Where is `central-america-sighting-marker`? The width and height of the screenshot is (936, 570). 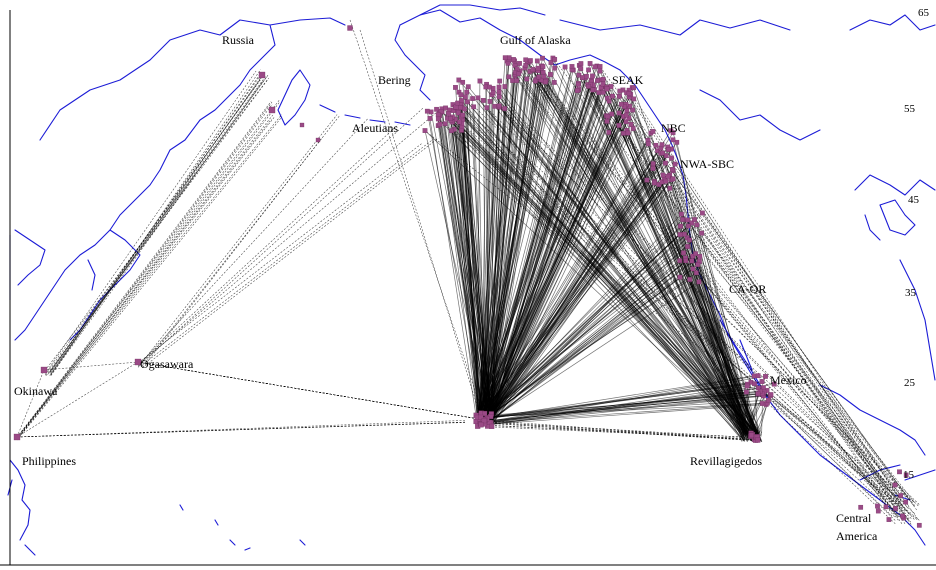 central-america-sighting-marker is located at coordinates (889, 519).